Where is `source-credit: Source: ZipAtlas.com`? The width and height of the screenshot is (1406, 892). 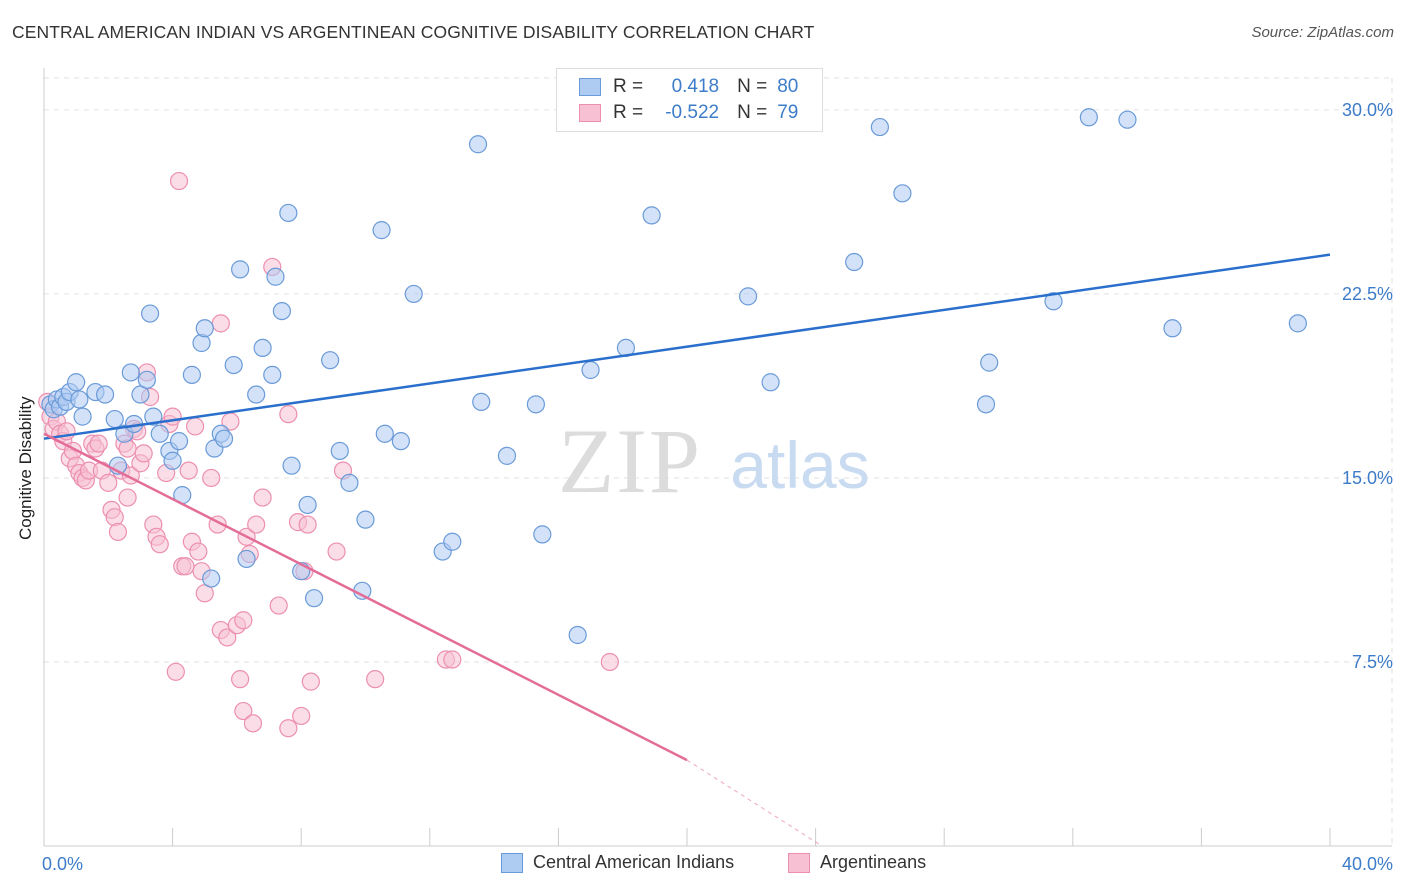
source-credit: Source: ZipAtlas.com is located at coordinates (1322, 32).